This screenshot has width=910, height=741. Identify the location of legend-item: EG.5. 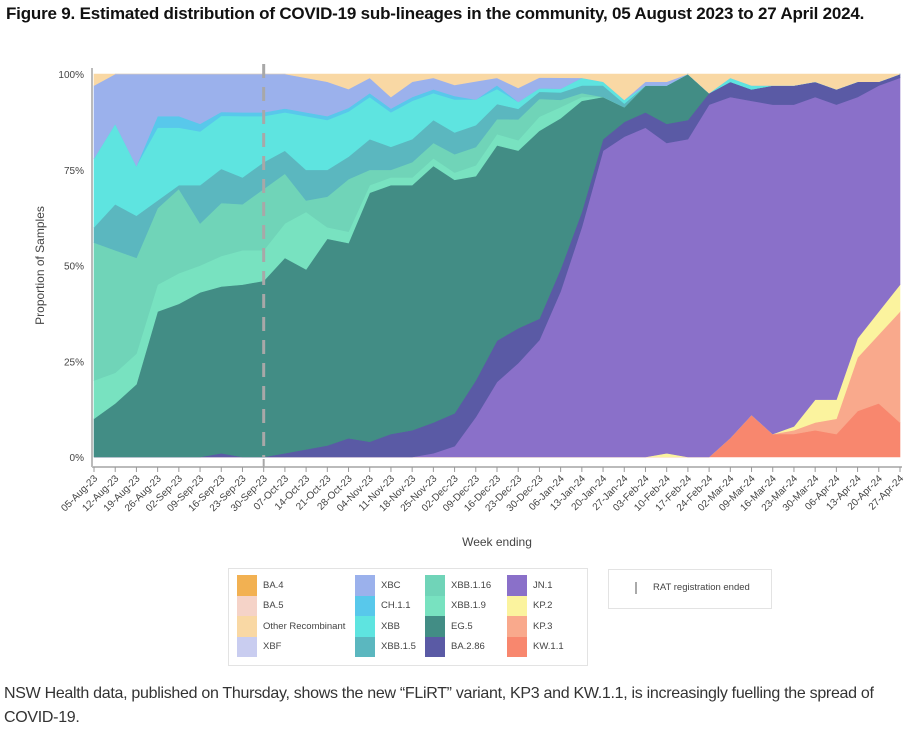
(458, 626).